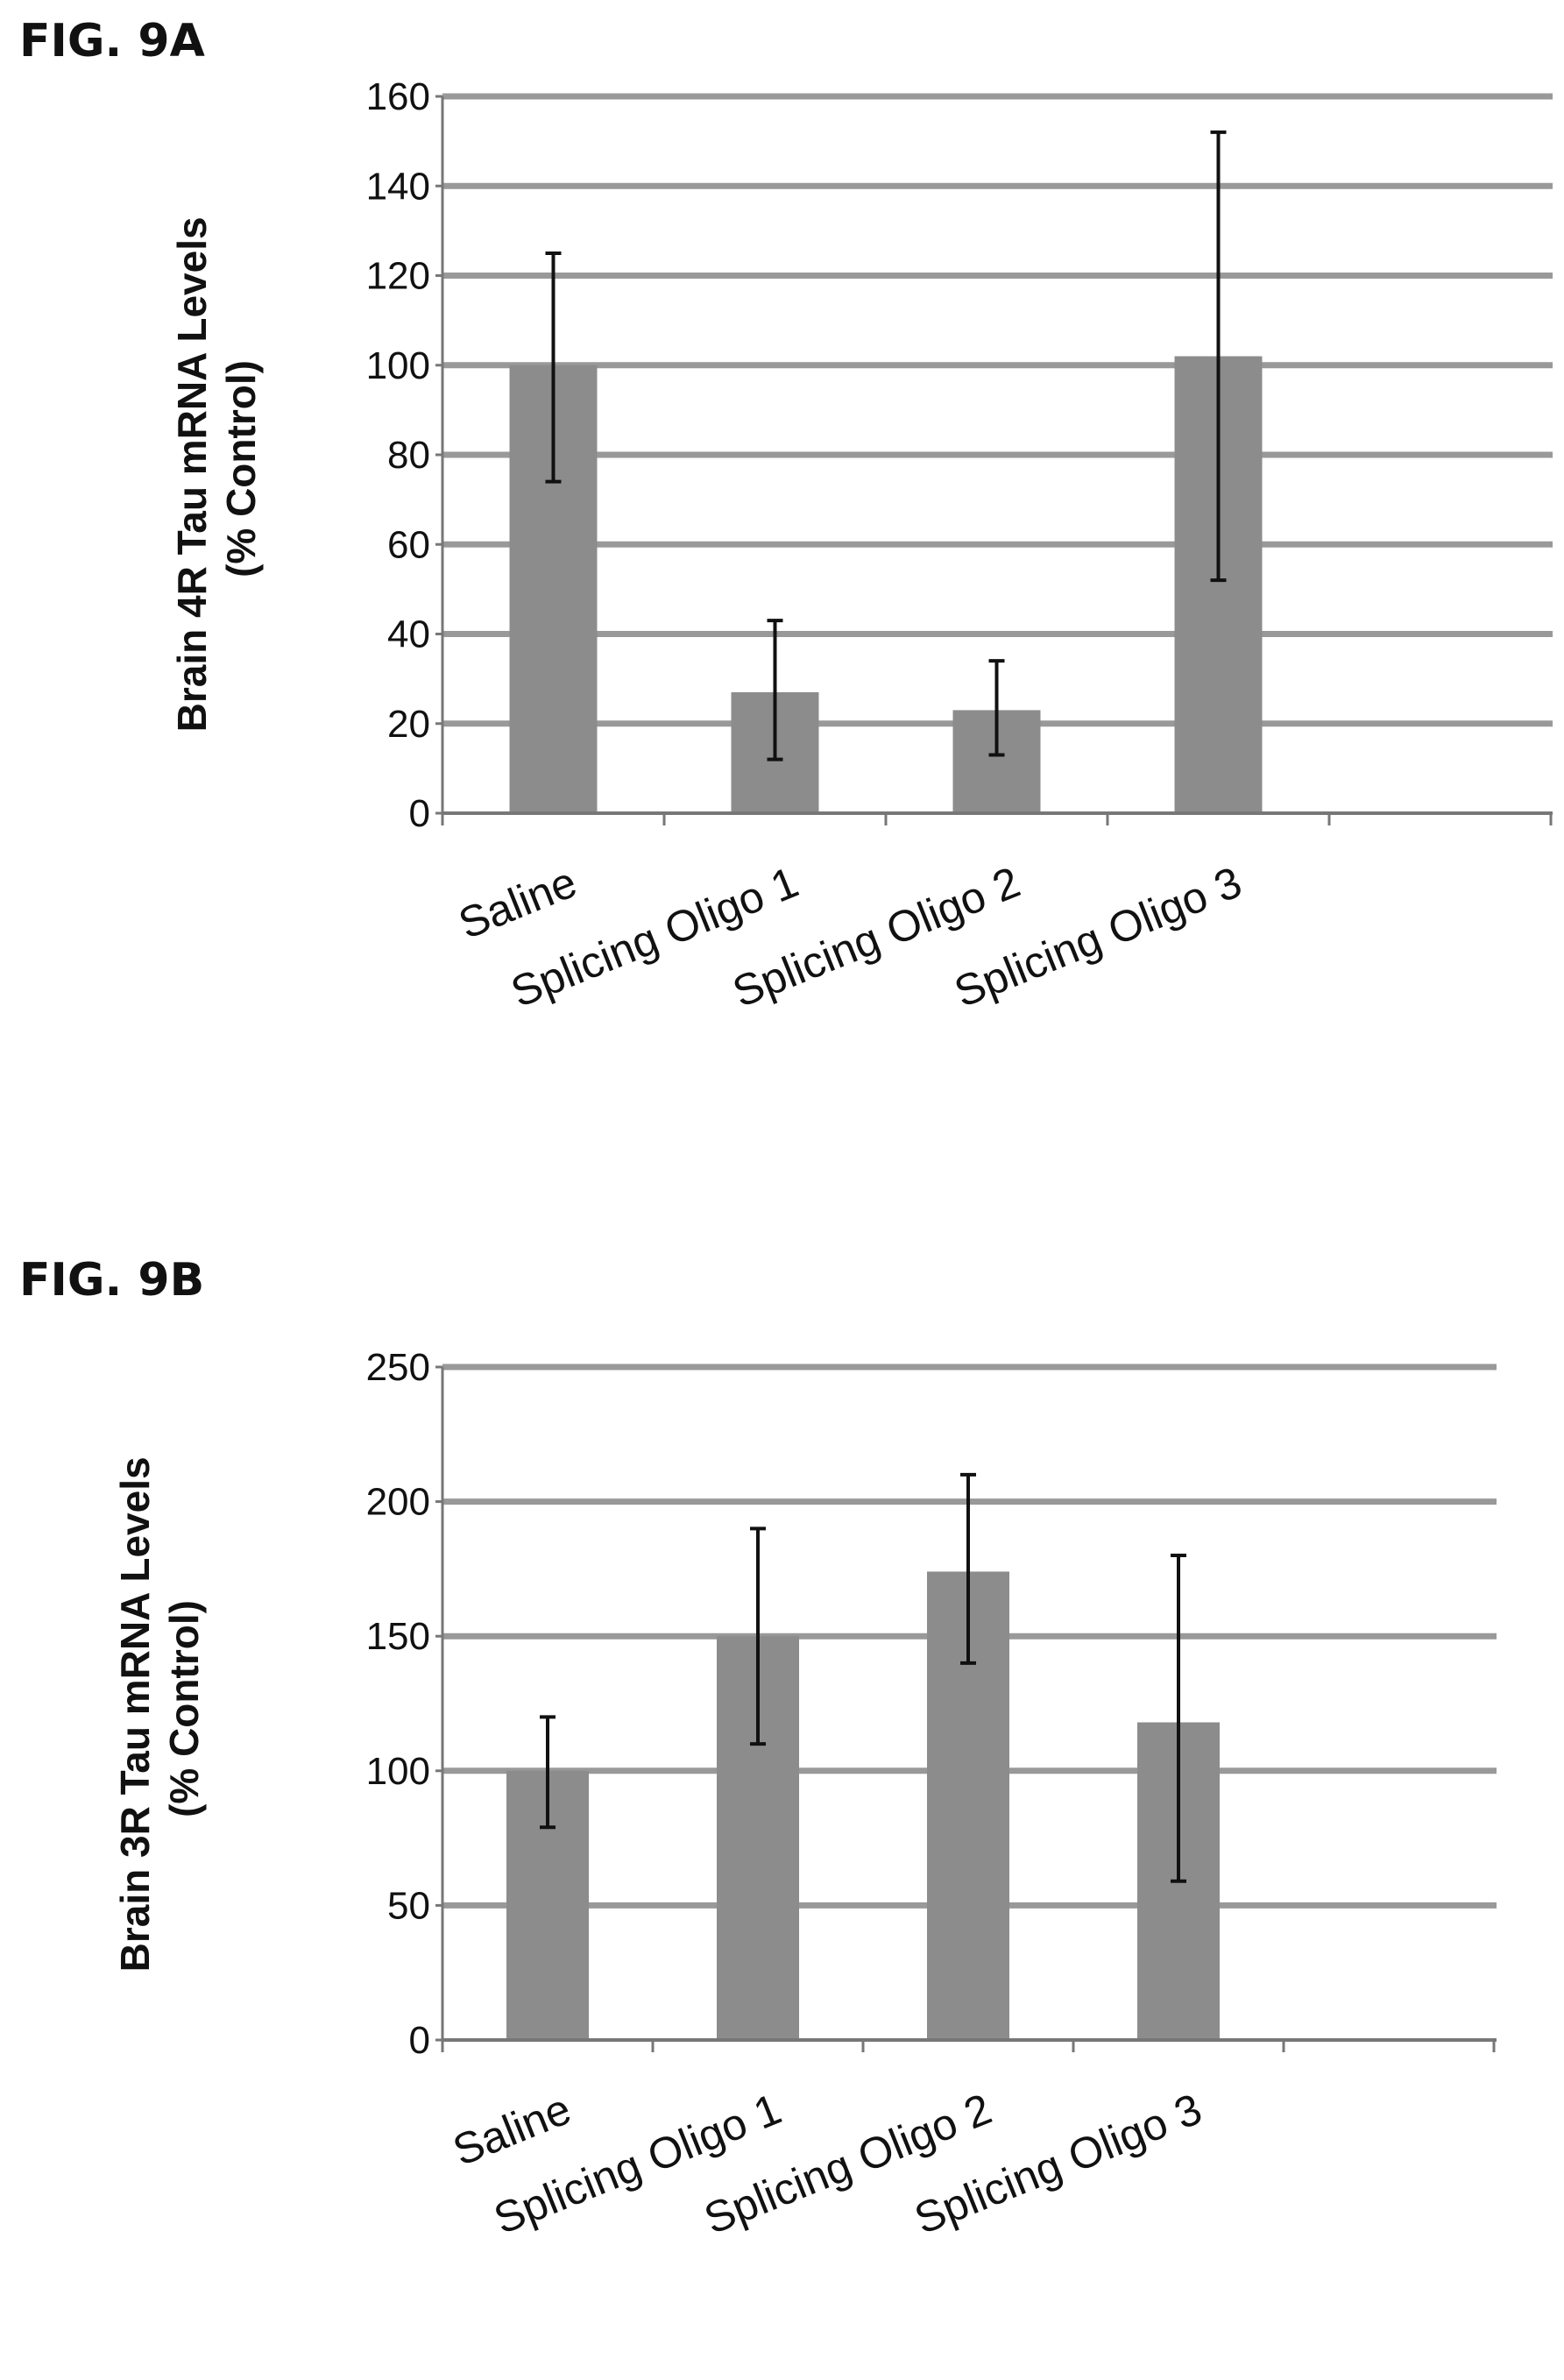  I want to click on y-tick-label-9a-60: 60, so click(408, 544).